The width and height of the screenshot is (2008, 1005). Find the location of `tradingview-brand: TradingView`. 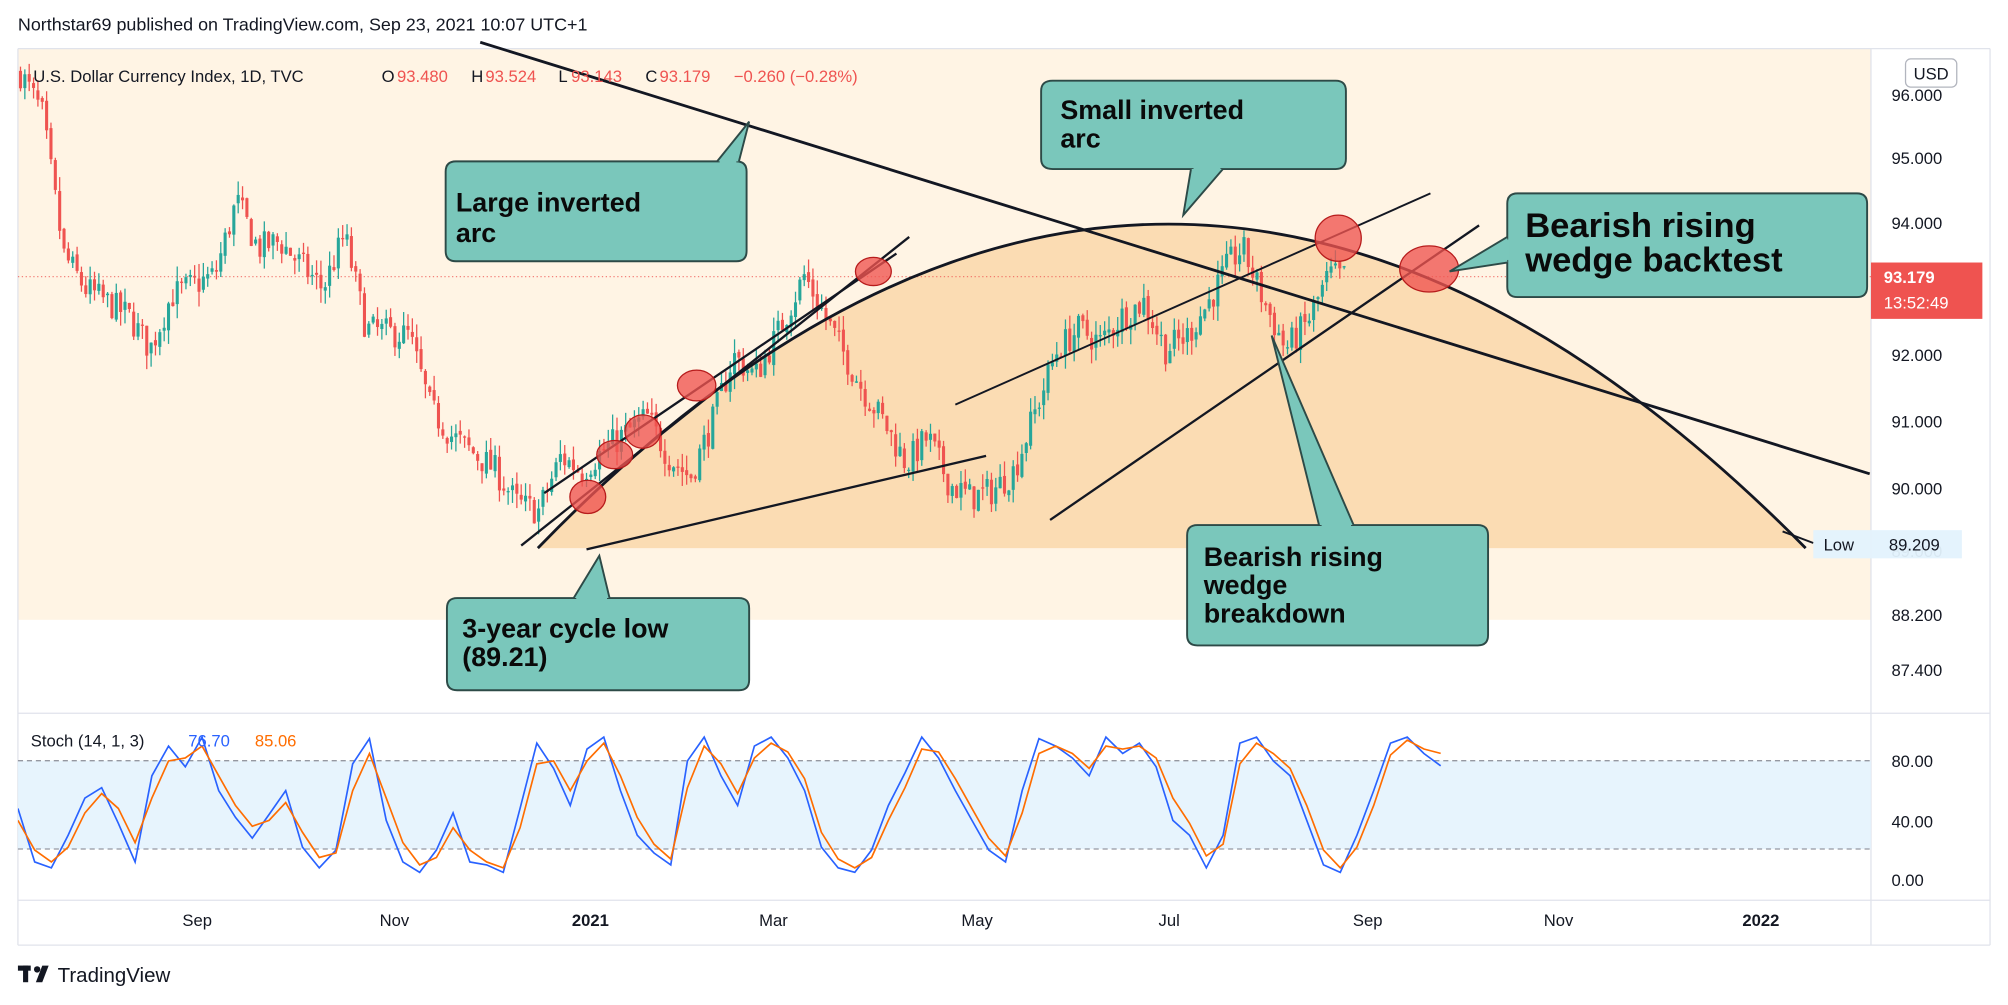

tradingview-brand: TradingView is located at coordinates (94, 975).